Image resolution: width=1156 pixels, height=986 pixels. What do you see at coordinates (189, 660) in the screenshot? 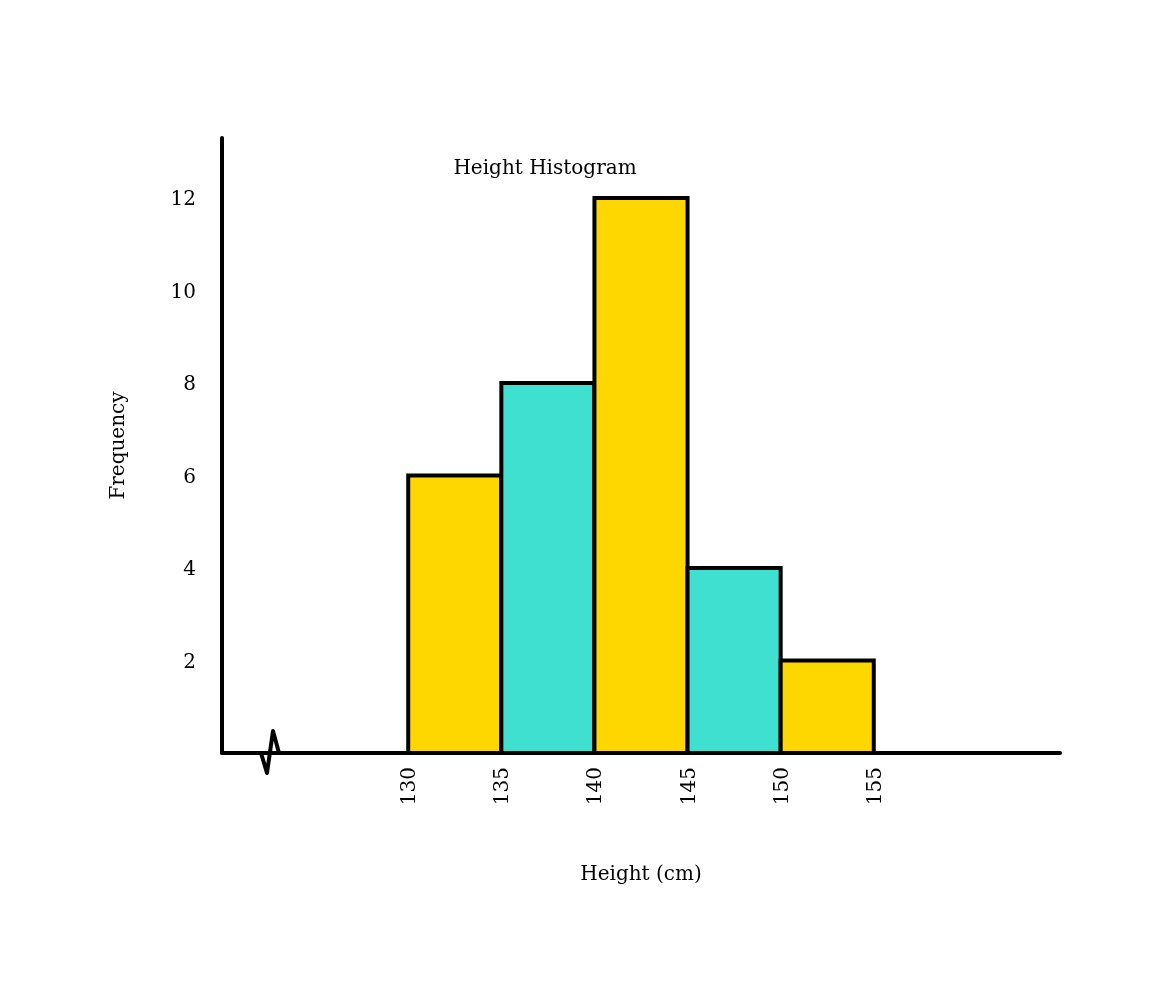
I see `y-tick-label: 2` at bounding box center [189, 660].